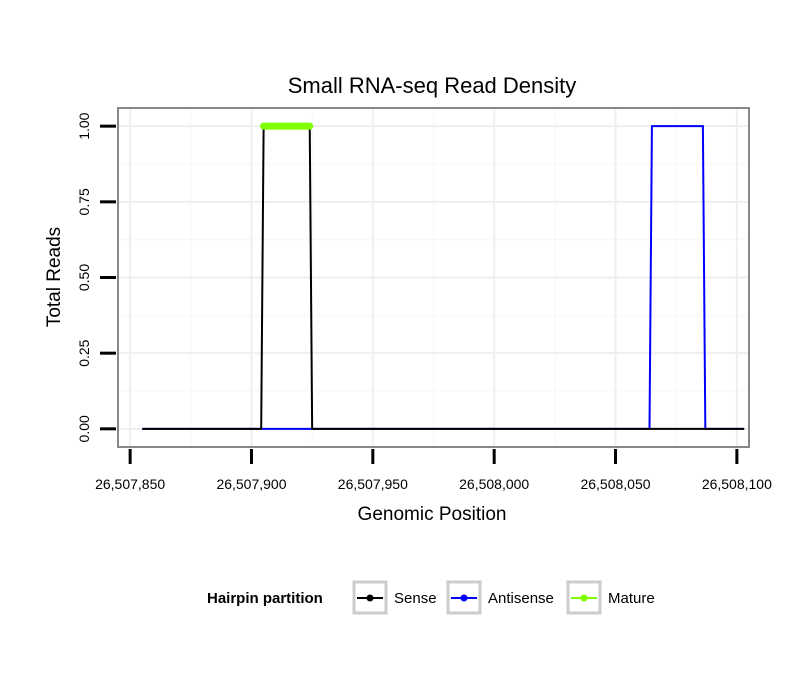  Describe the element at coordinates (130, 484) in the screenshot. I see `x-tick-label: 26,507,850` at that location.